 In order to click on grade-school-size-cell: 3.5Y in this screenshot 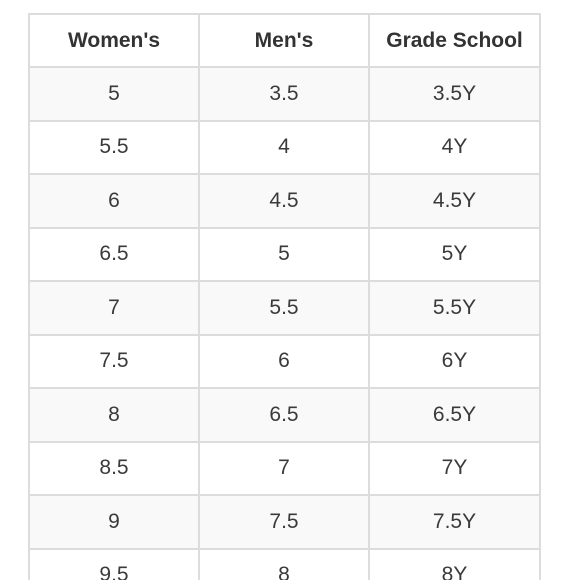, I will do `click(454, 94)`.